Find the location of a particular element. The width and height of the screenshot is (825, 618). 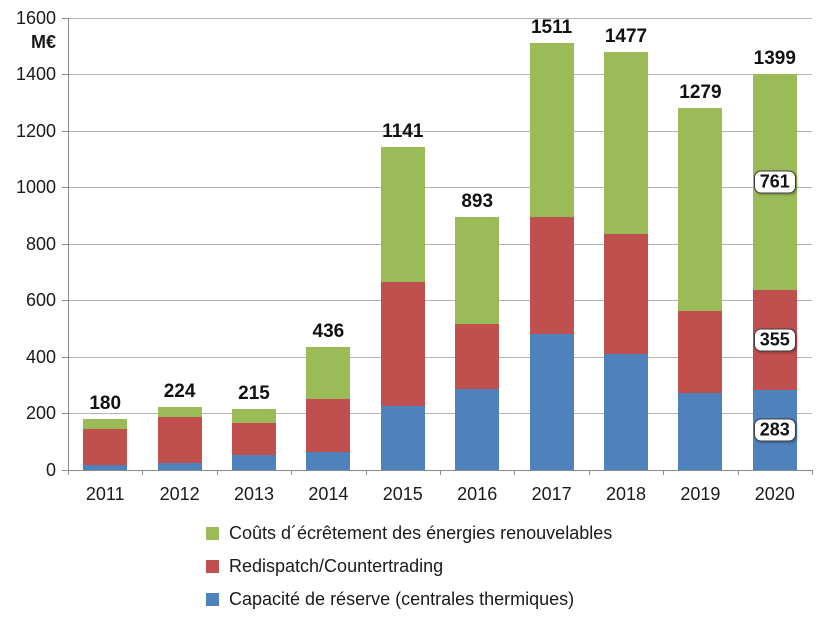

bar-total-label: 180 is located at coordinates (105, 404).